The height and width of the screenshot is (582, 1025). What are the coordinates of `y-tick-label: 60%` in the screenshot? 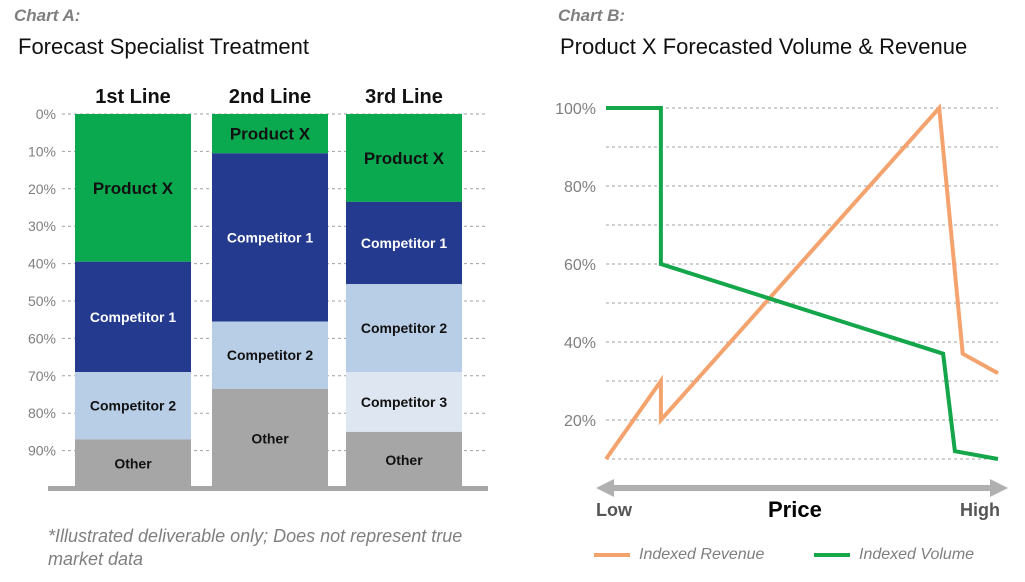 It's located at (42, 338).